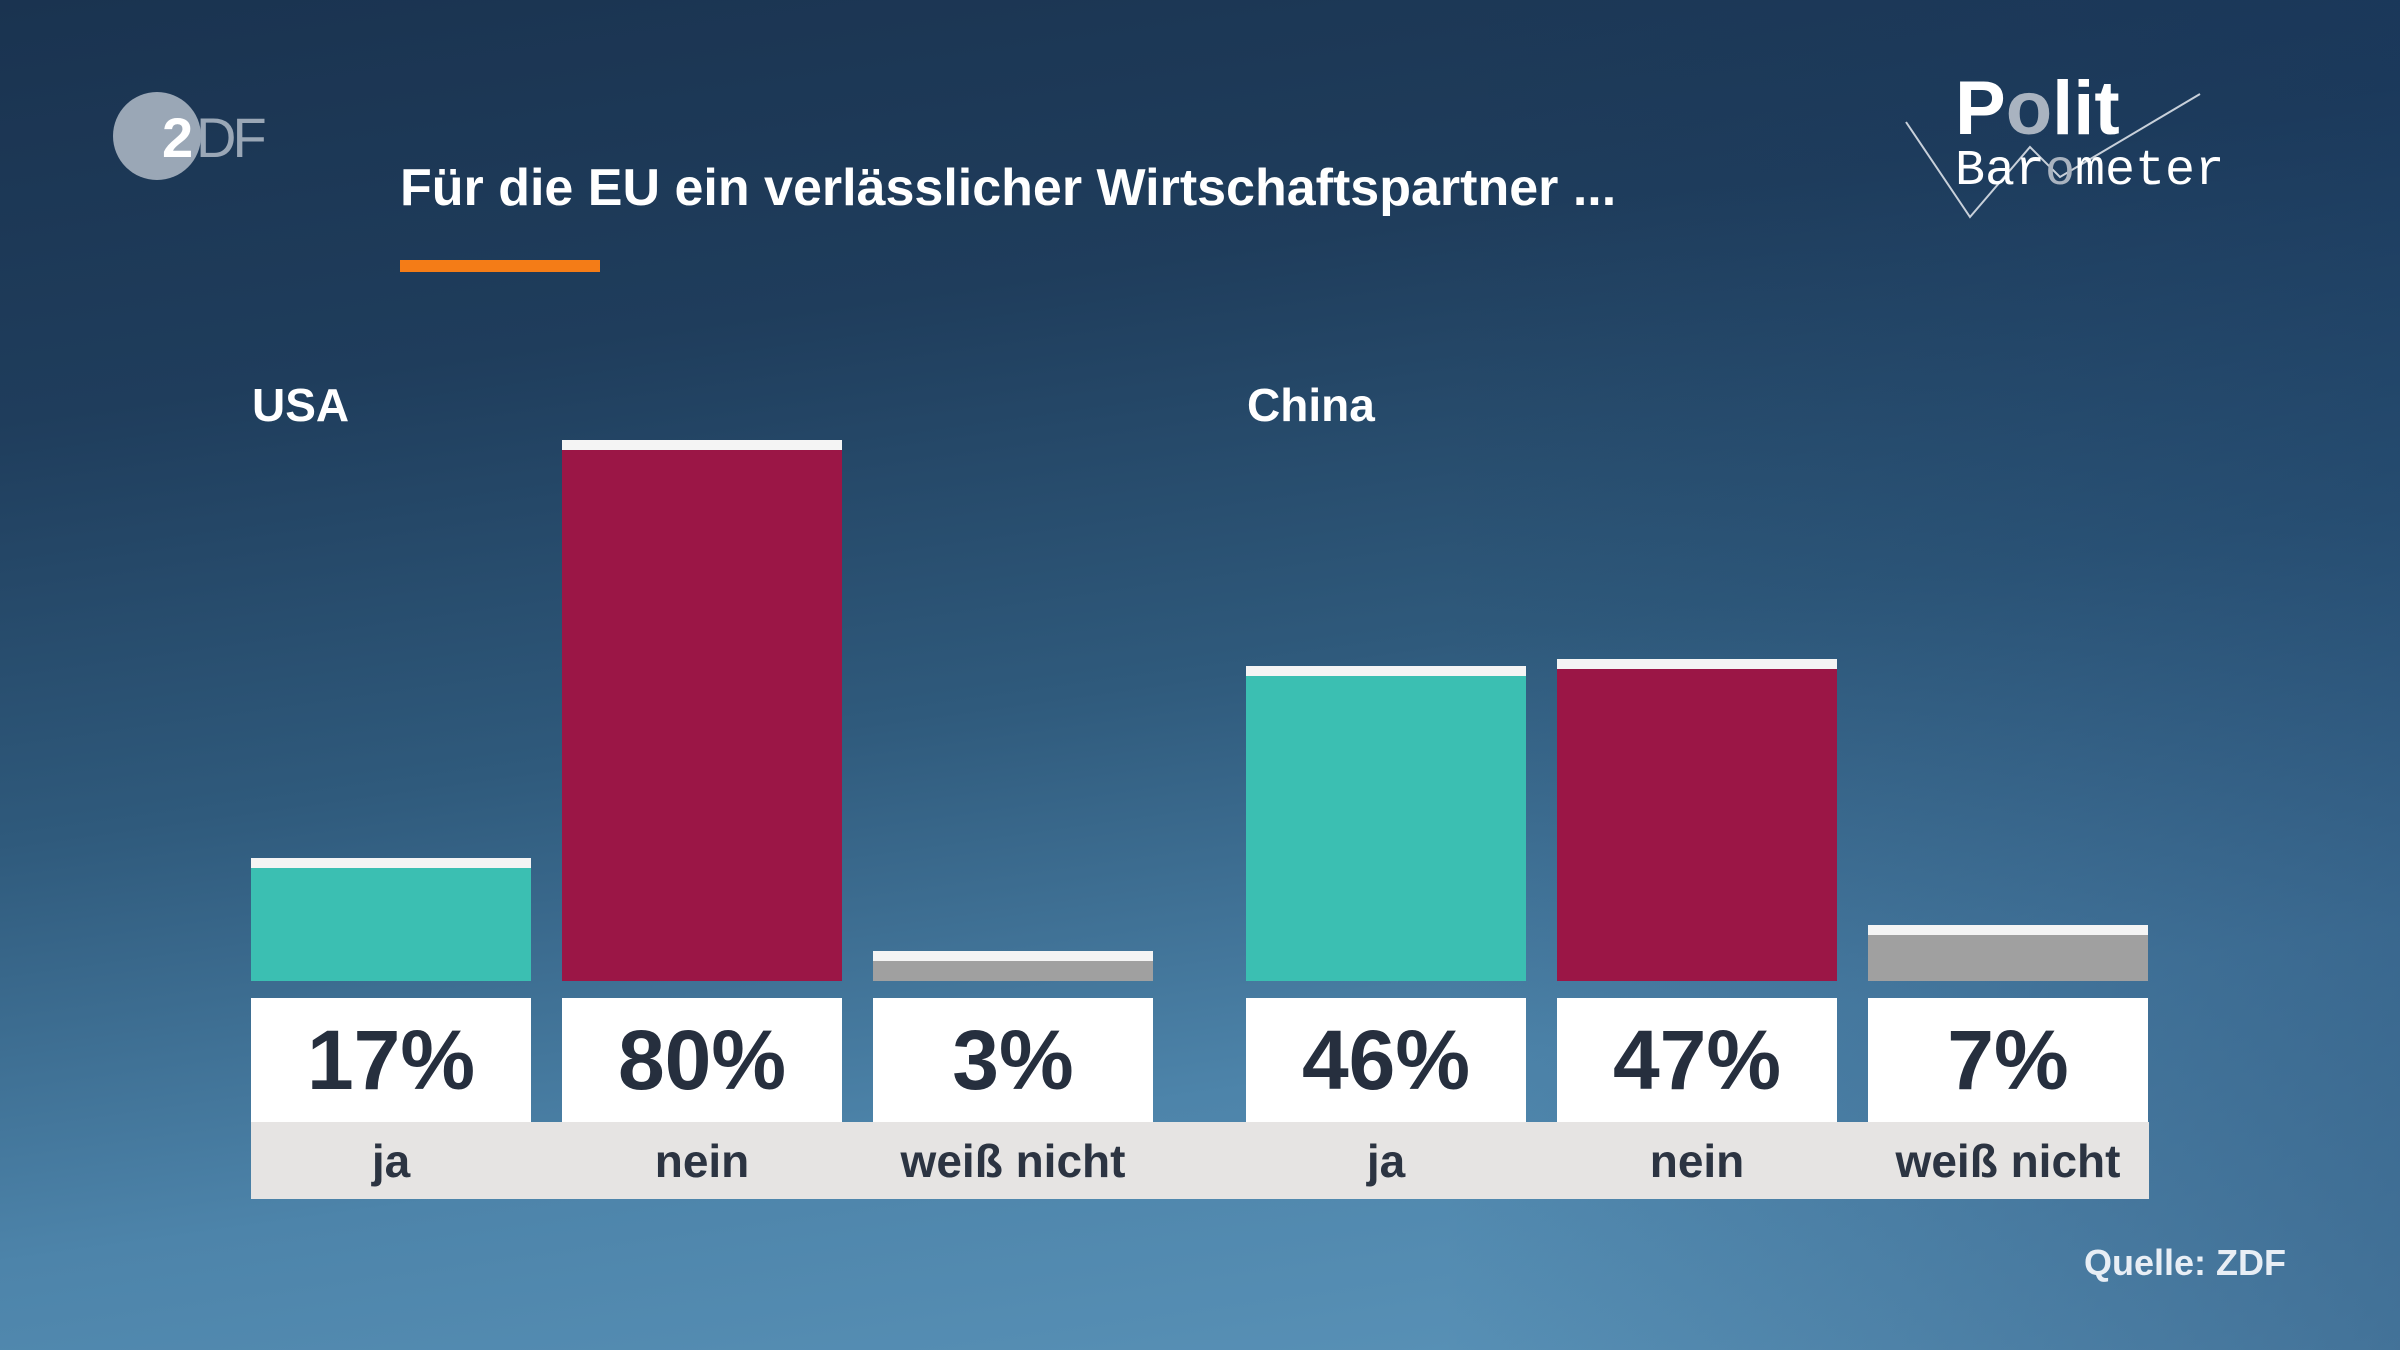 The height and width of the screenshot is (1350, 2400). Describe the element at coordinates (1013, 1060) in the screenshot. I see `data-label: 3%` at that location.